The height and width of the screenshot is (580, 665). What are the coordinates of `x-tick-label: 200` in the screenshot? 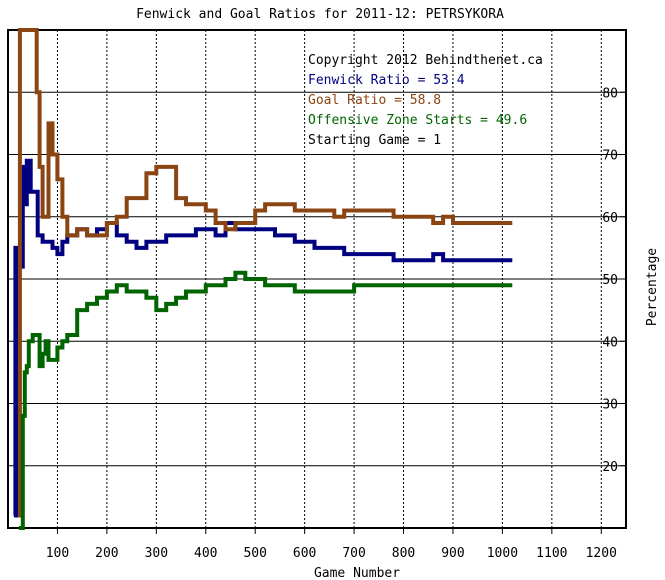 It's located at (106, 553).